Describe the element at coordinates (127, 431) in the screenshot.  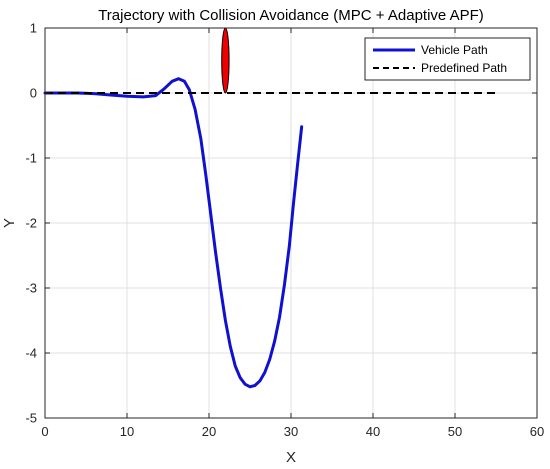
I see `x-tick-label: 10` at that location.